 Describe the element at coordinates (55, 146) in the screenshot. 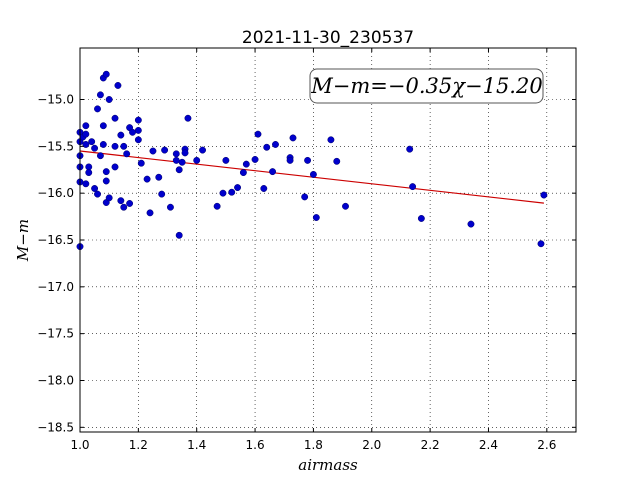

I see `y-tick-label: −15.5` at that location.